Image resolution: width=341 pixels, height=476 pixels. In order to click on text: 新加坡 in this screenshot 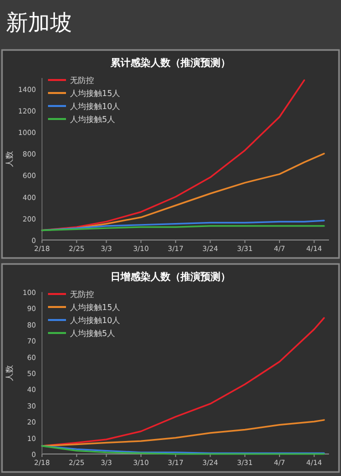, I will do `click(39, 23)`.